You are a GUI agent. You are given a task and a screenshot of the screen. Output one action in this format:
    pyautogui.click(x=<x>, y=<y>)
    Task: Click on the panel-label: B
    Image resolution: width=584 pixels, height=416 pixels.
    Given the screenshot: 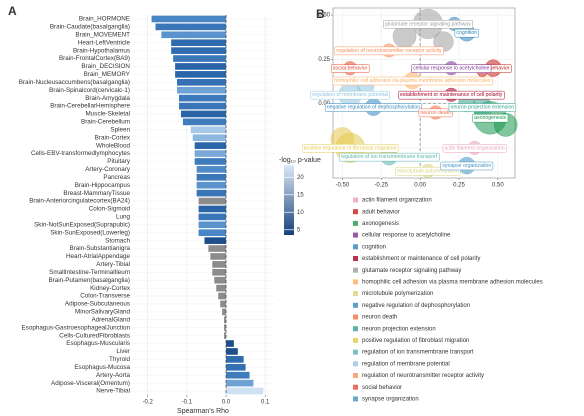 What is the action you would take?
    pyautogui.click(x=320, y=14)
    